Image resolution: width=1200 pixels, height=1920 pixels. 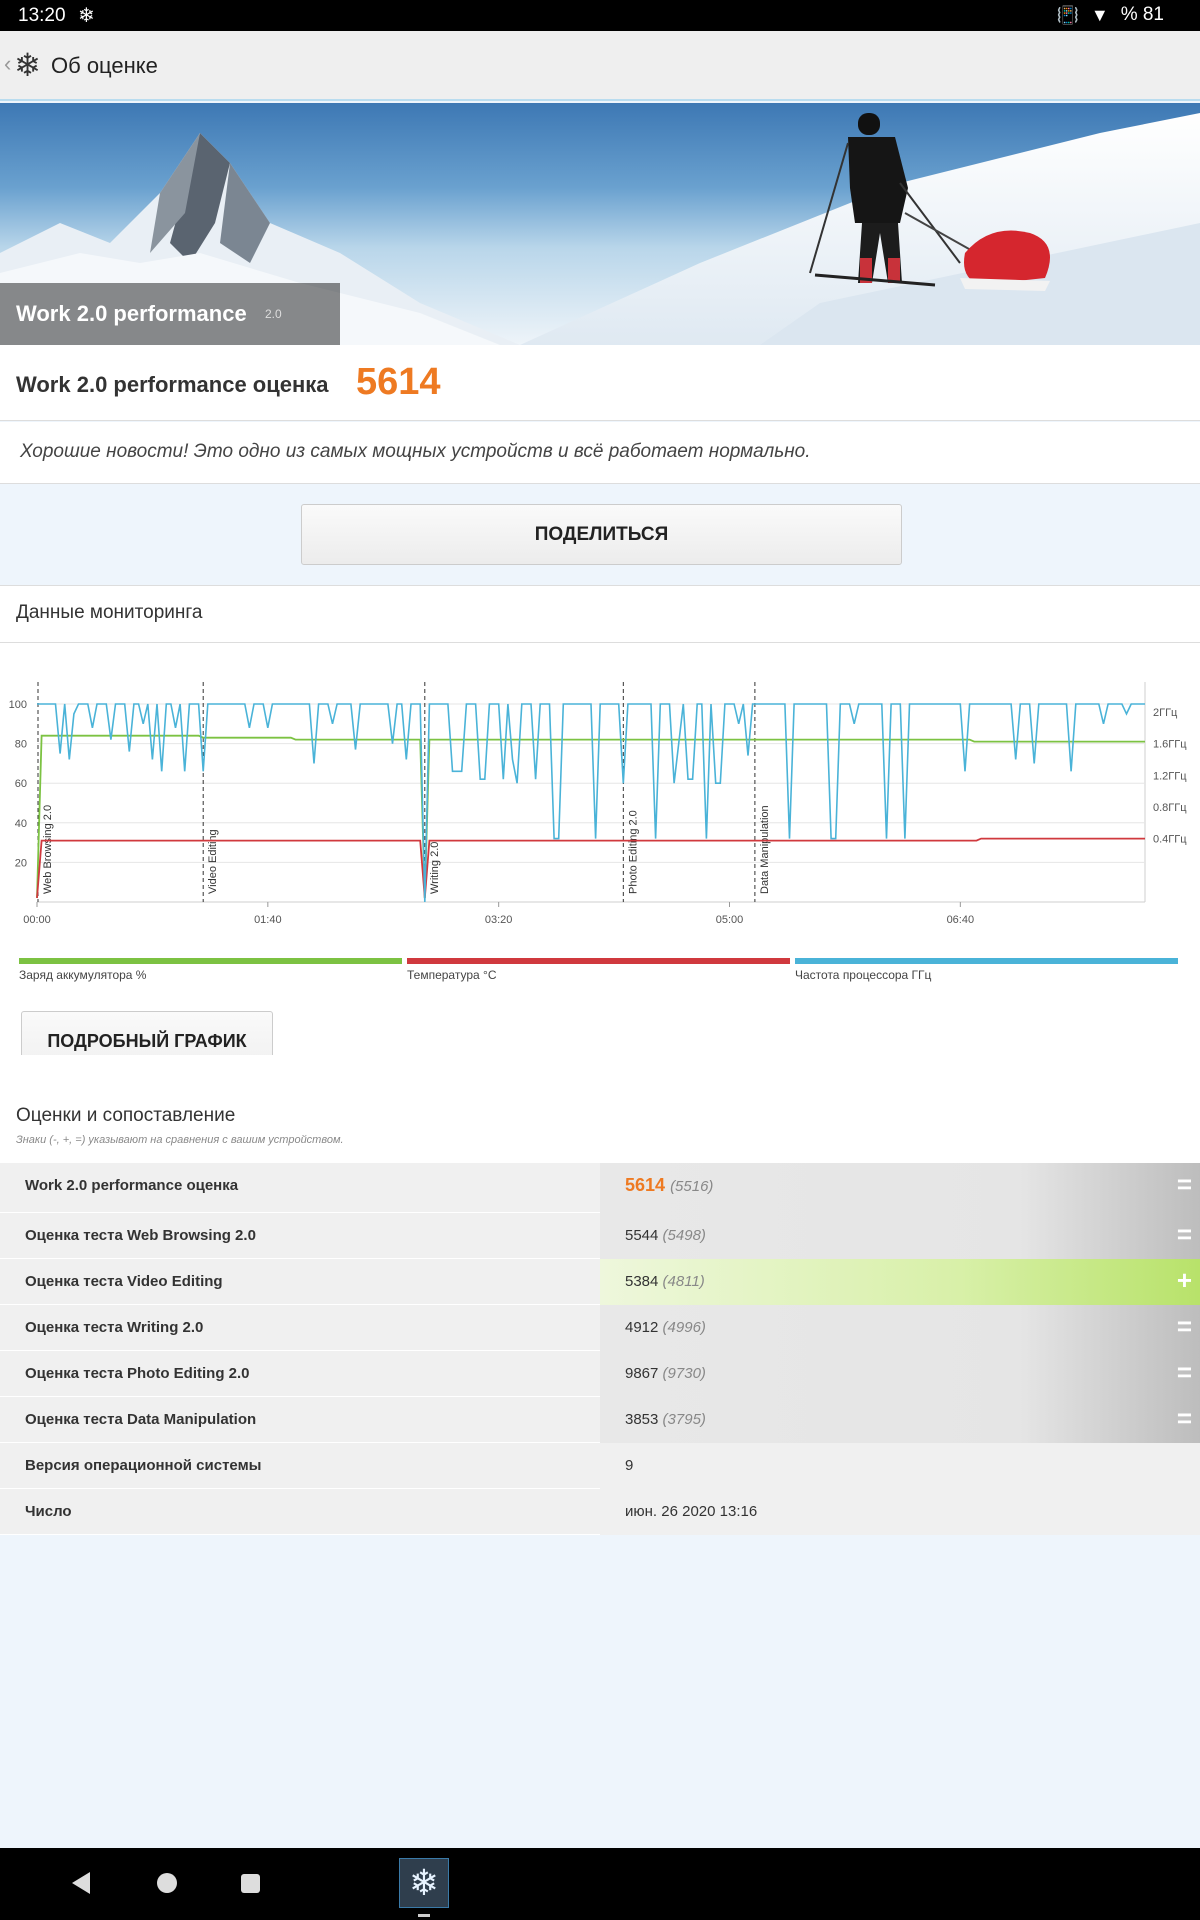 I want to click on comparison-row-value-cell: июн. 26 2020 13:16, so click(x=900, y=1512).